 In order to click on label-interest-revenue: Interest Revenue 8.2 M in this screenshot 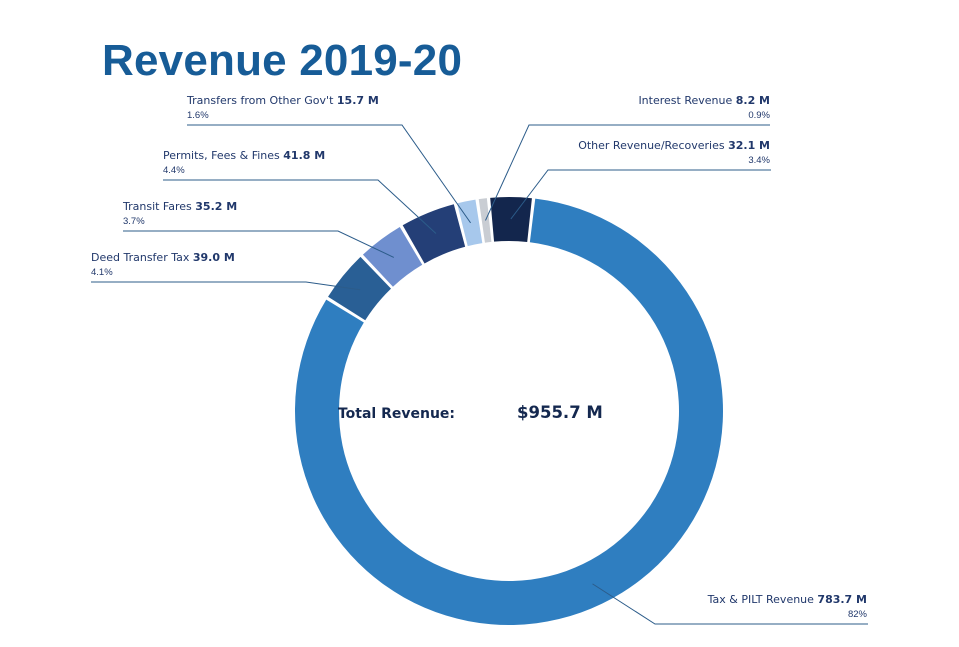, I will do `click(704, 100)`.